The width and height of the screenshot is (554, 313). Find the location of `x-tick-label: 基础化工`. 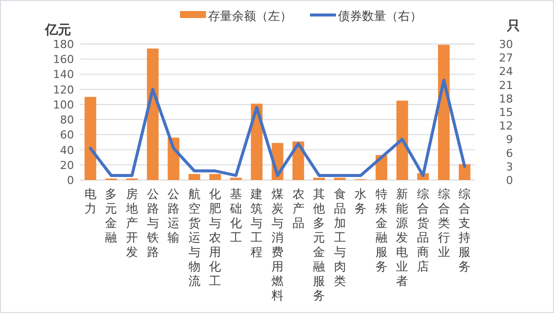

x-tick-label: 基础化工 is located at coordinates (235, 215).